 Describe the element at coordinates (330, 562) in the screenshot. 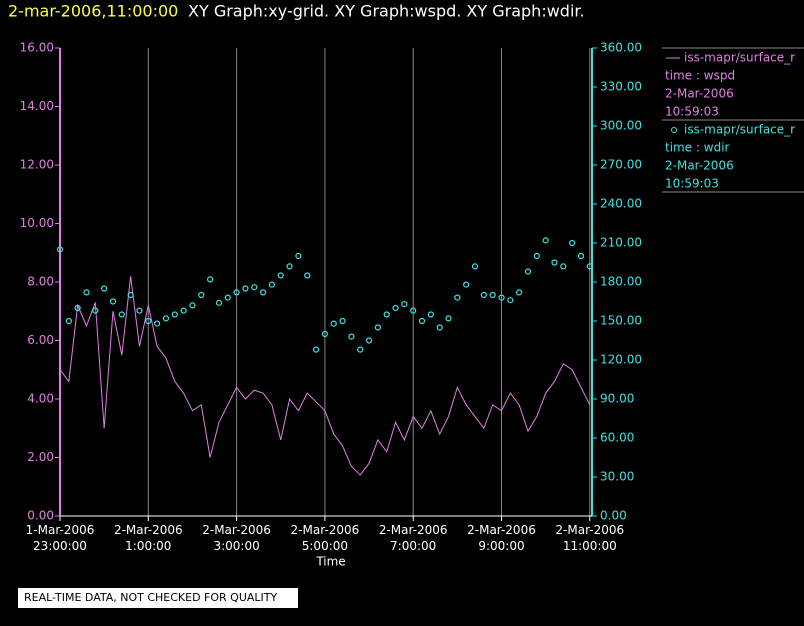

I see `x-axis-label: Time` at that location.